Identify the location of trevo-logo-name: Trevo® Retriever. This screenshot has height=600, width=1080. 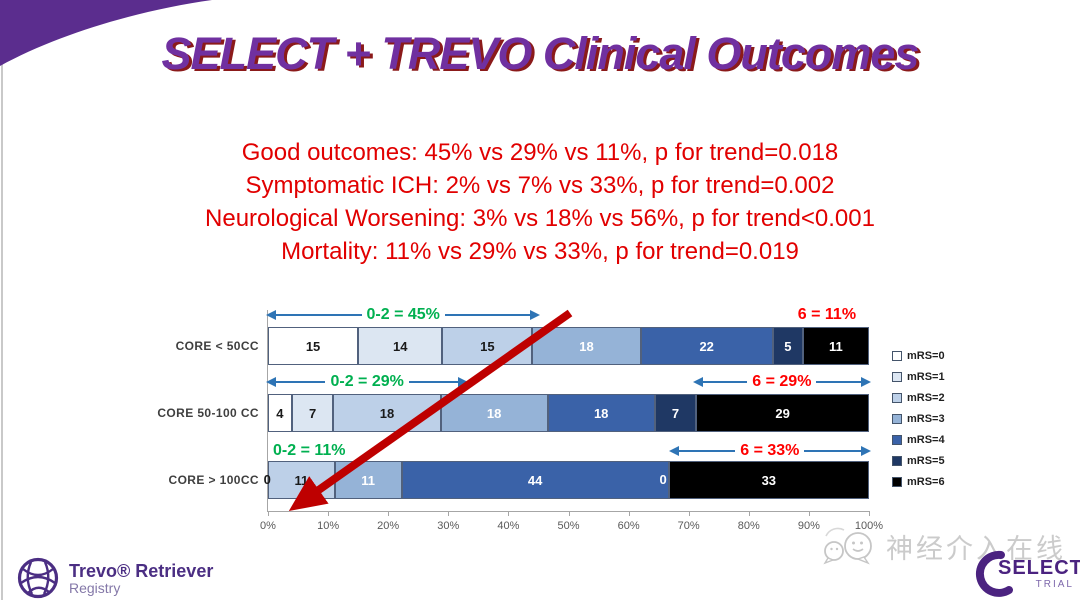
(141, 570).